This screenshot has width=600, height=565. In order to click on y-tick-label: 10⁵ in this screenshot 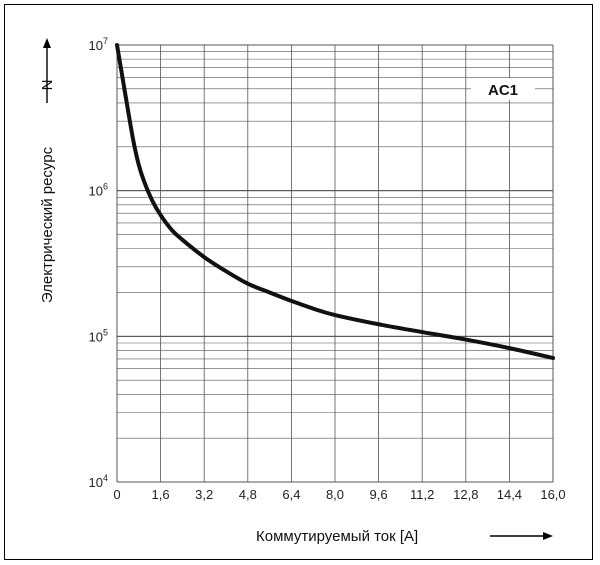, I will do `click(98, 335)`.